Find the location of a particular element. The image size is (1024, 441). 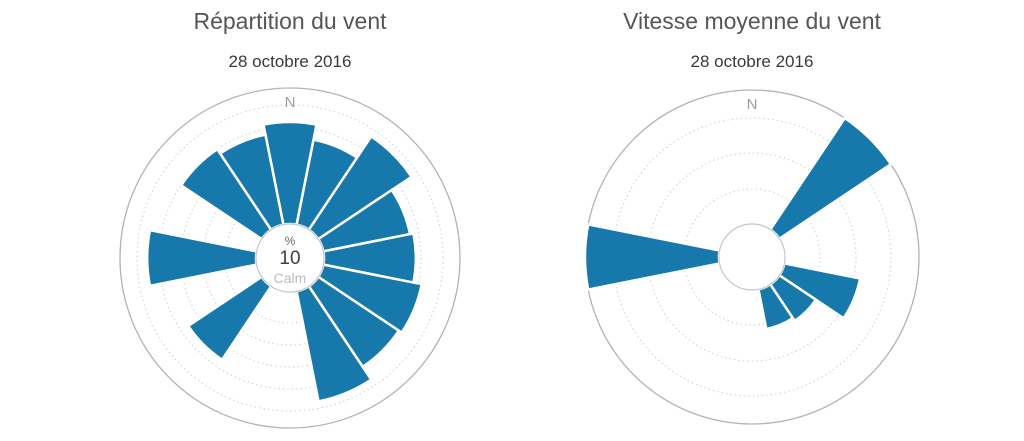

calm-caption-label: Calm is located at coordinates (290, 278).